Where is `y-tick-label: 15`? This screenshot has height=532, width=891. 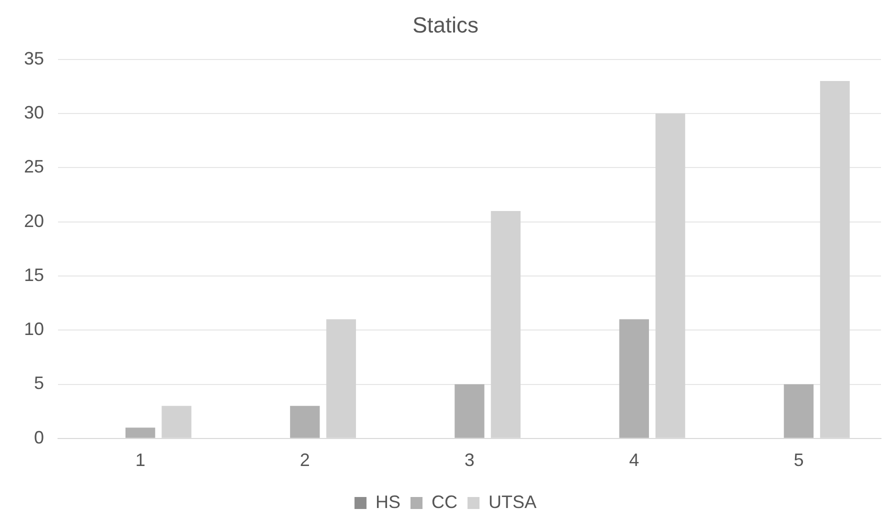 y-tick-label: 15 is located at coordinates (34, 274).